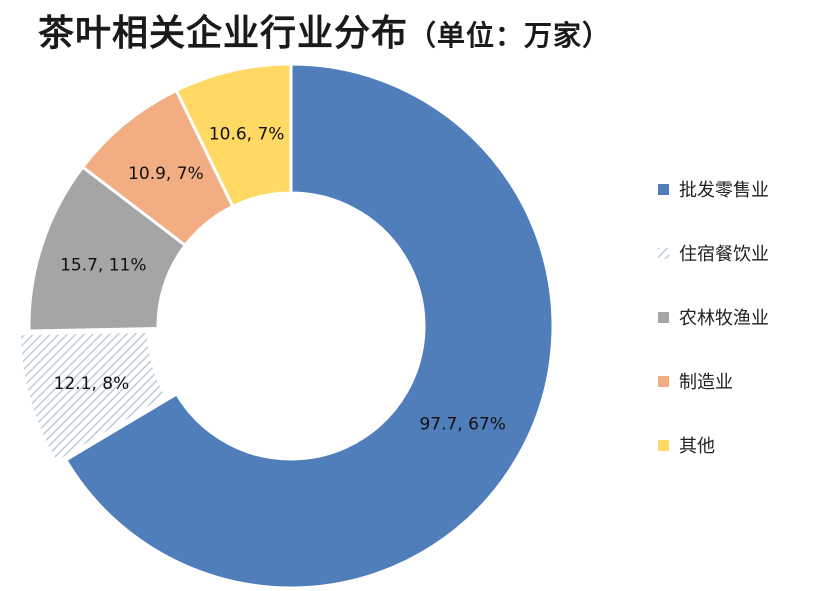  Describe the element at coordinates (247, 135) in the screenshot. I see `data-label-4: 10.6, 7%` at that location.